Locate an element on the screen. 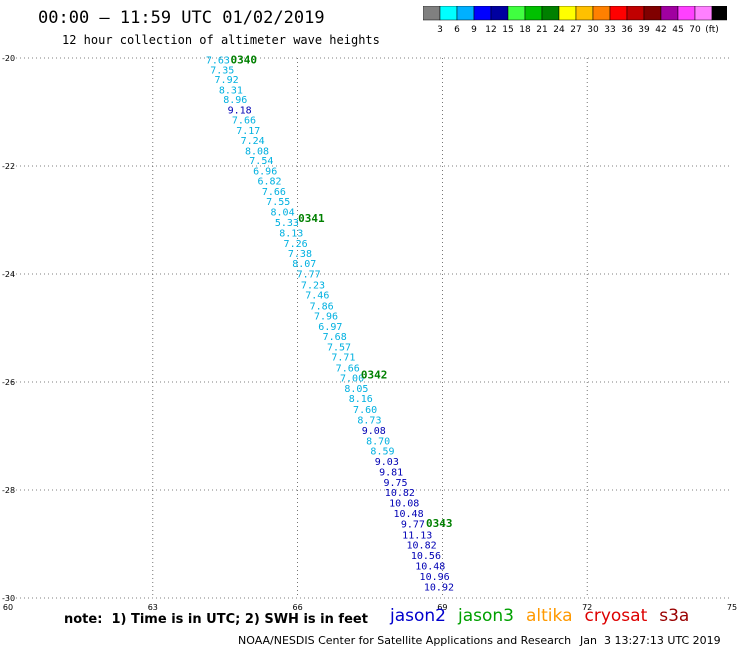 This screenshot has height=650, width=740. wave-height-value: 7.17 is located at coordinates (248, 131).